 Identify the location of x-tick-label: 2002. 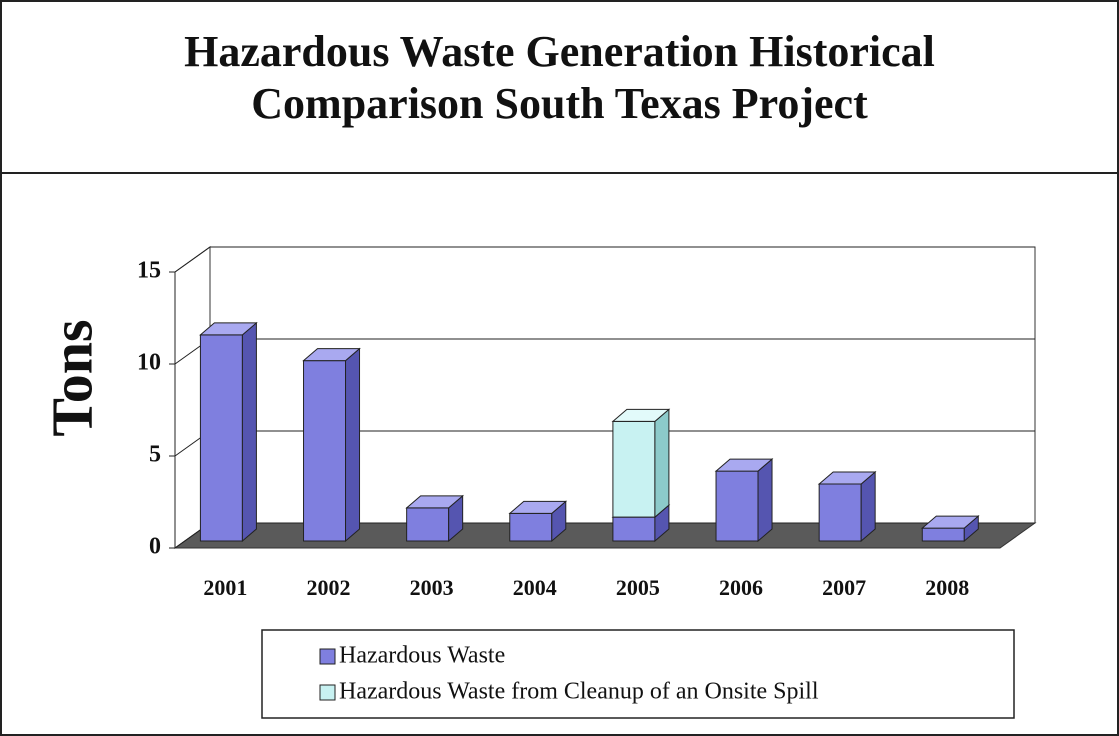
(329, 587).